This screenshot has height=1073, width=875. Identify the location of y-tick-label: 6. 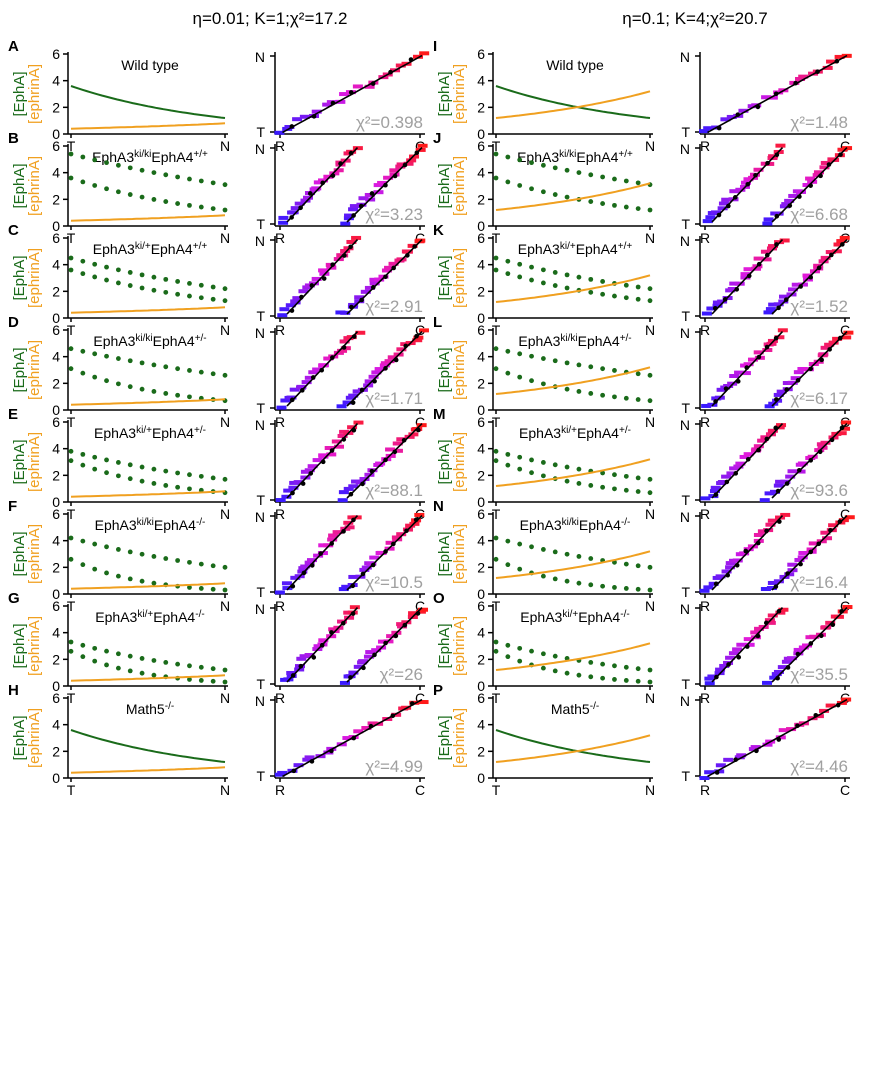
(481, 330).